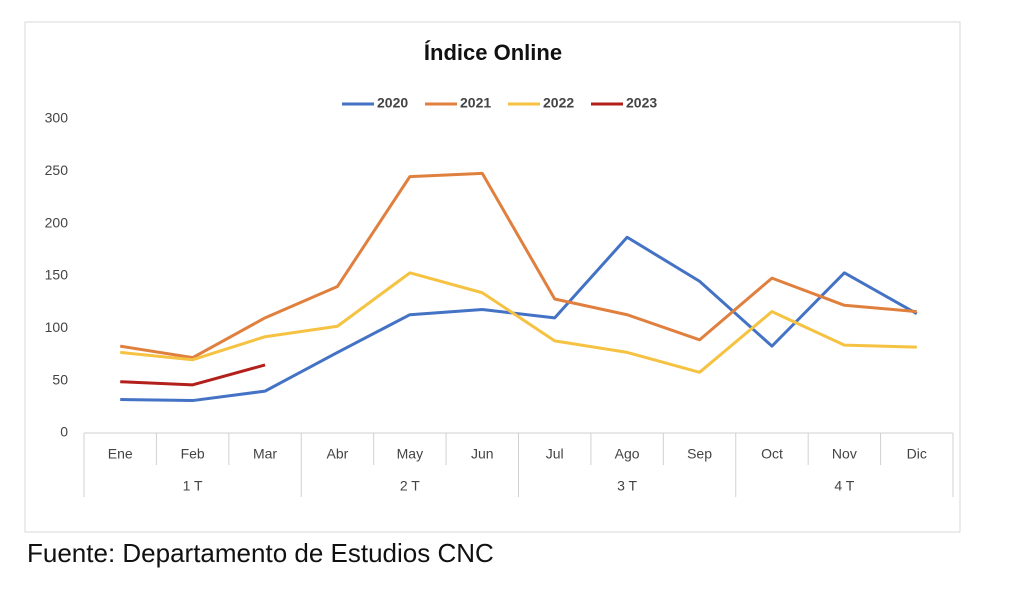 The width and height of the screenshot is (1016, 592). I want to click on y-tick-label: 200, so click(57, 222).